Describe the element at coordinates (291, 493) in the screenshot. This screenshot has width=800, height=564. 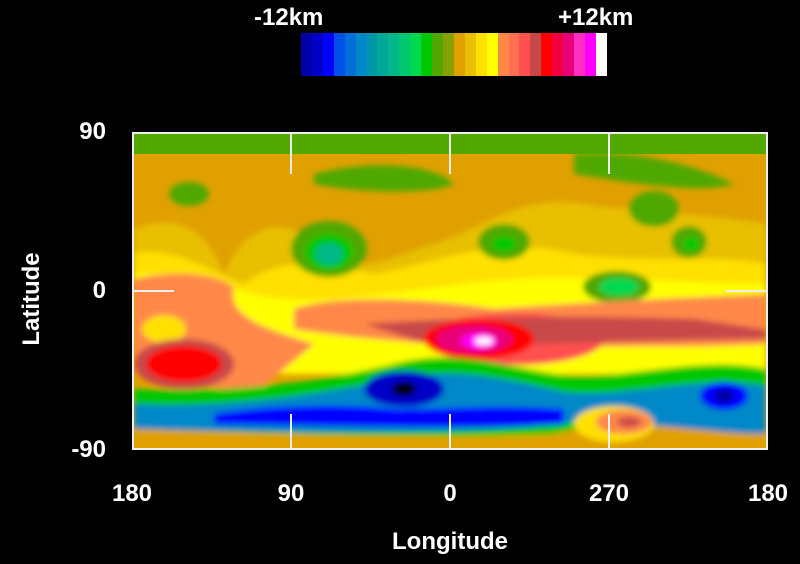
I see `x-tick-90: 90` at that location.